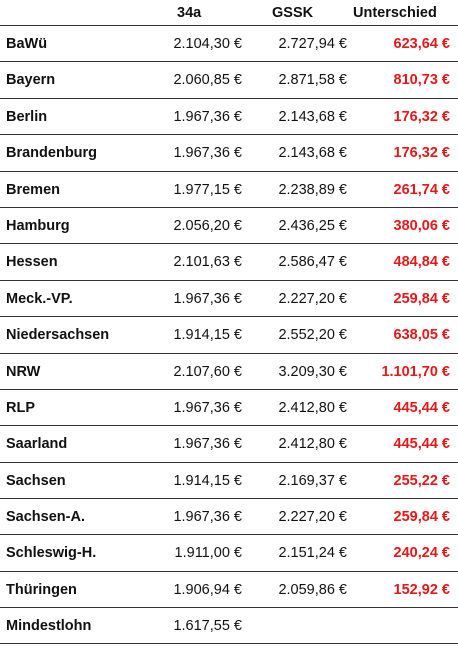  I want to click on table-row: Sachsen-A. 1.967,36 € 2.227,20 € 259,84 €, so click(229, 516).